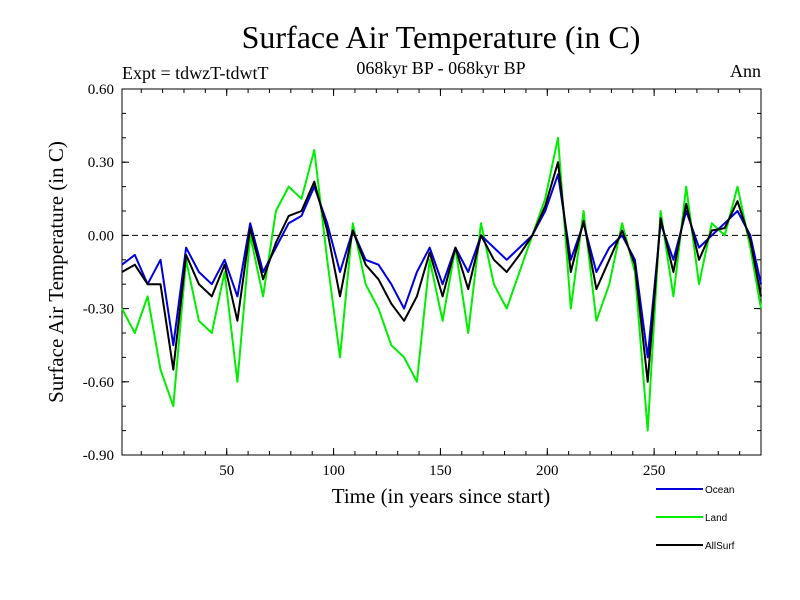 This screenshot has width=800, height=600. I want to click on x-axis-label: Time (in years since start), so click(441, 496).